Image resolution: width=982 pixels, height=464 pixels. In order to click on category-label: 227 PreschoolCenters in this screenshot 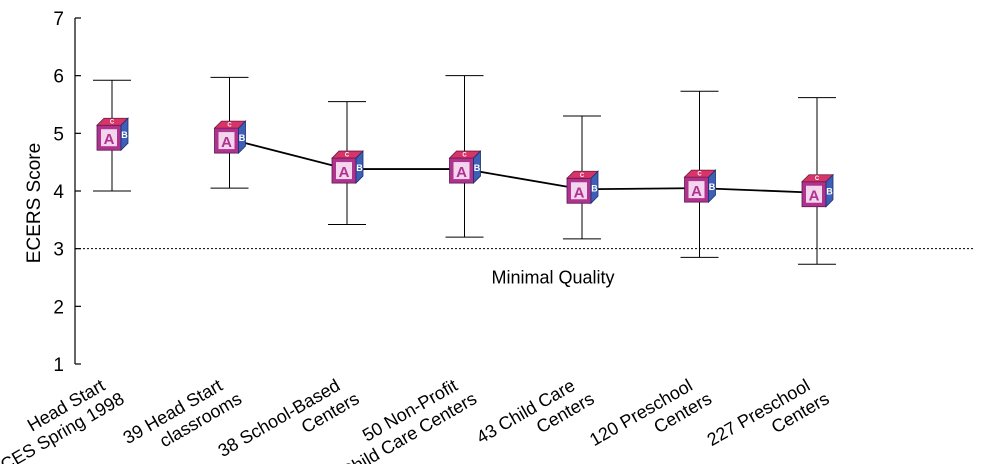, I will do `click(768, 417)`.